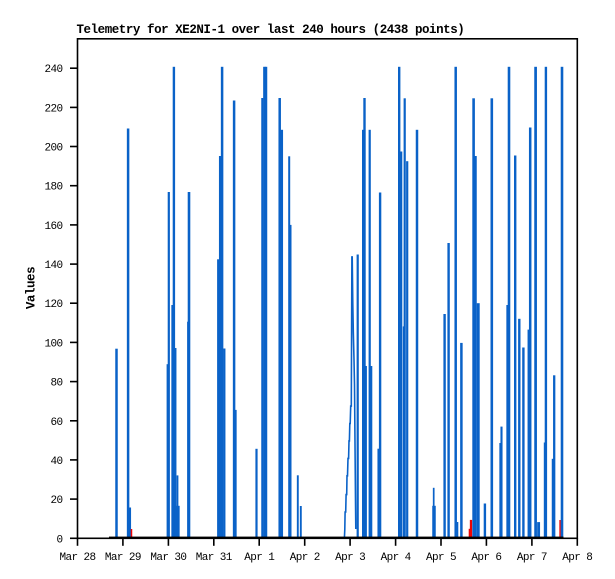 The height and width of the screenshot is (579, 615). I want to click on svg-text: Apr 6, so click(486, 558).